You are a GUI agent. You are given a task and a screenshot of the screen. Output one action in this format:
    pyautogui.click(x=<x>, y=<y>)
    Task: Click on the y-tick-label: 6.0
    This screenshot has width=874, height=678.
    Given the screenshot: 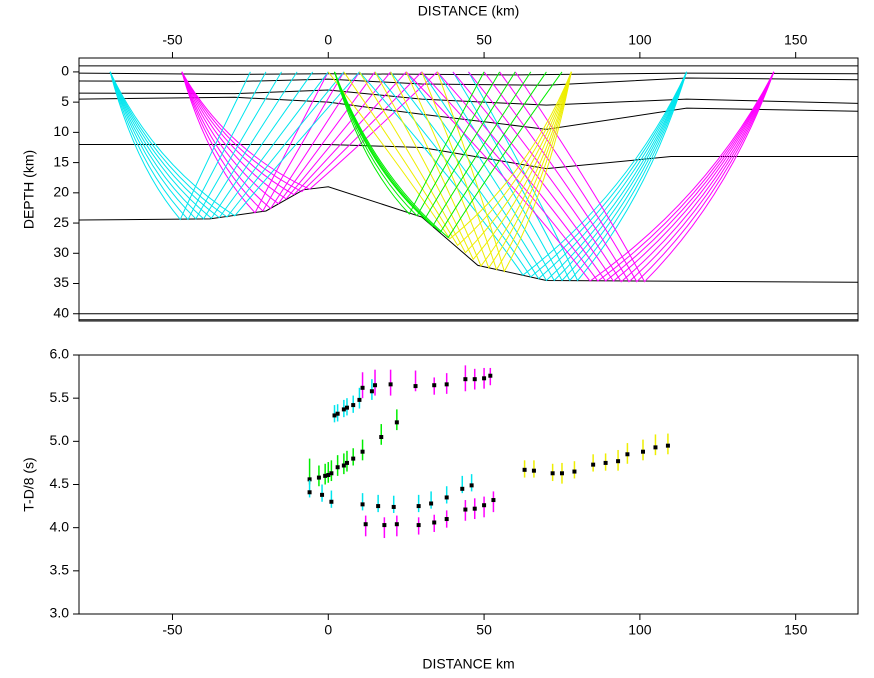 What is the action you would take?
    pyautogui.click(x=60, y=354)
    